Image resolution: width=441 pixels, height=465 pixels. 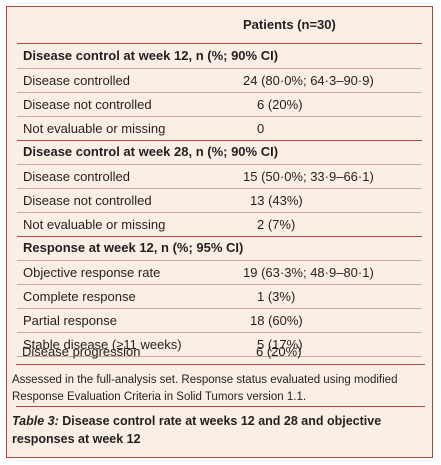 I want to click on row-value: 1 (3%), so click(x=276, y=296).